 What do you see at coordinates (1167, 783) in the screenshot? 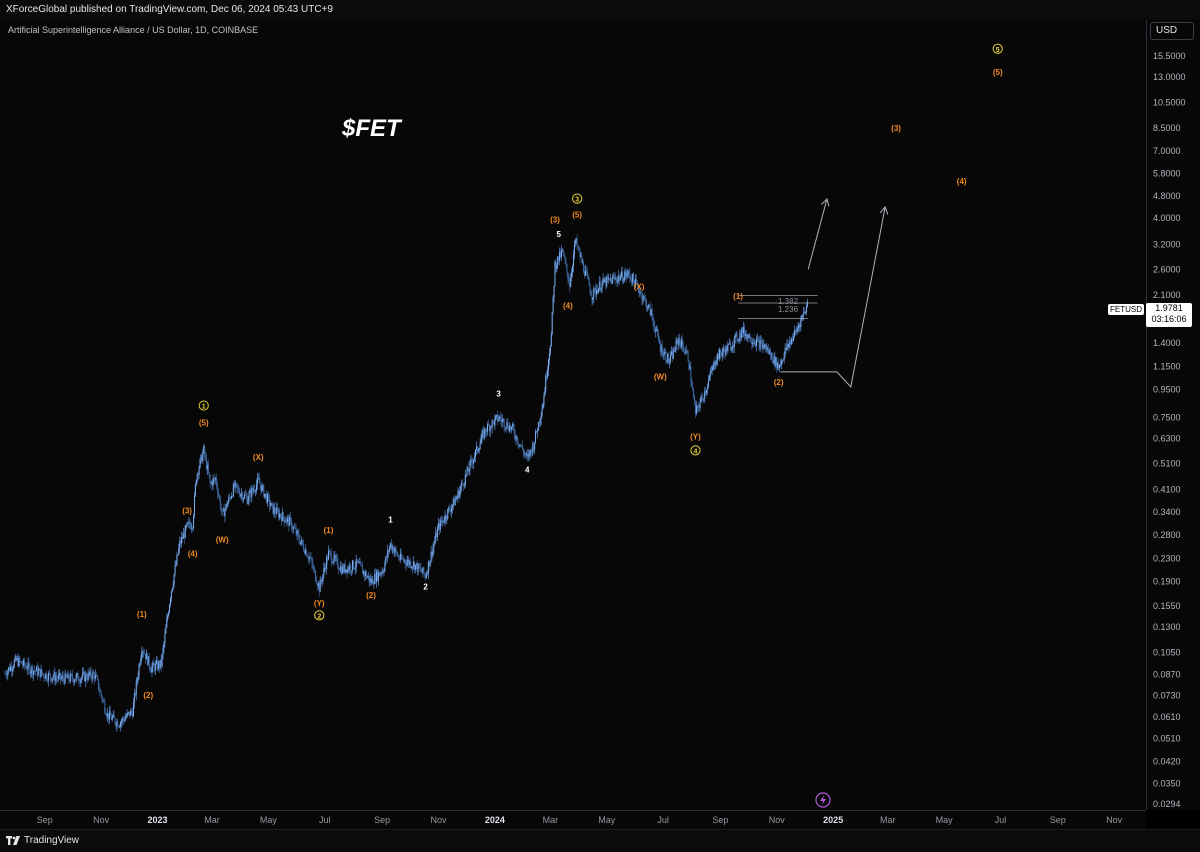
I see `price-tick-label: 0.0350` at bounding box center [1167, 783].